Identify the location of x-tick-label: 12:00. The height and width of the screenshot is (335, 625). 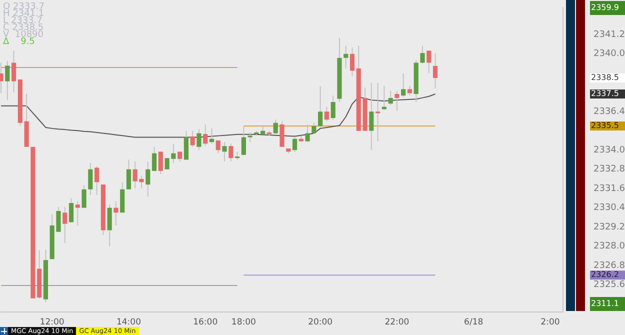
(52, 322).